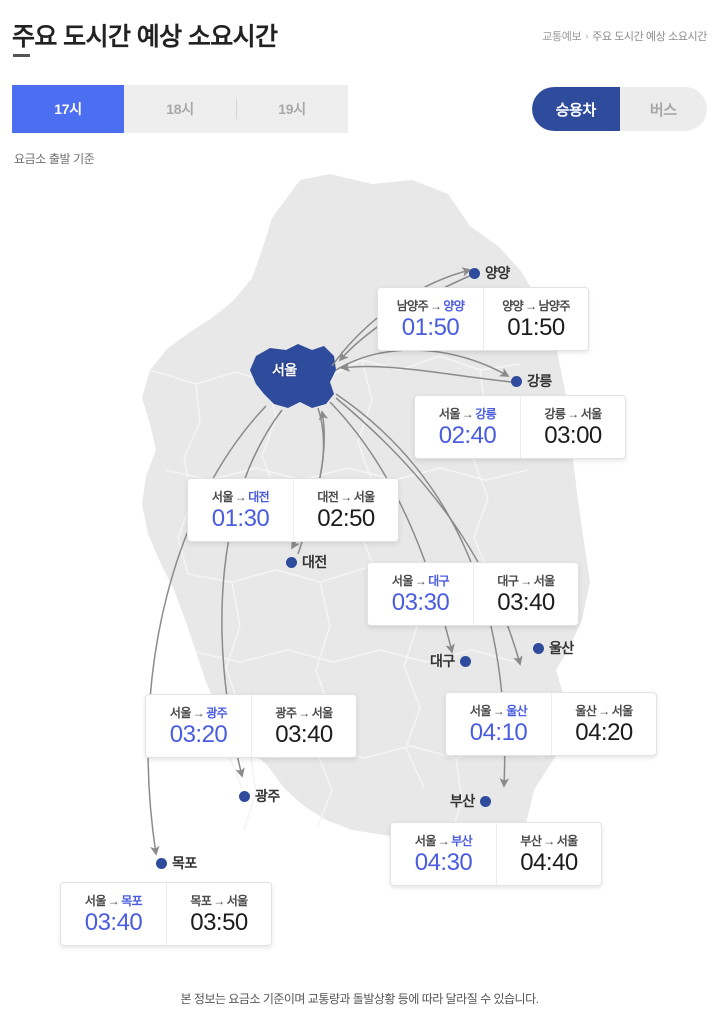  What do you see at coordinates (346, 496) in the screenshot?
I see `route-label-inbound: 대전 → 서울` at bounding box center [346, 496].